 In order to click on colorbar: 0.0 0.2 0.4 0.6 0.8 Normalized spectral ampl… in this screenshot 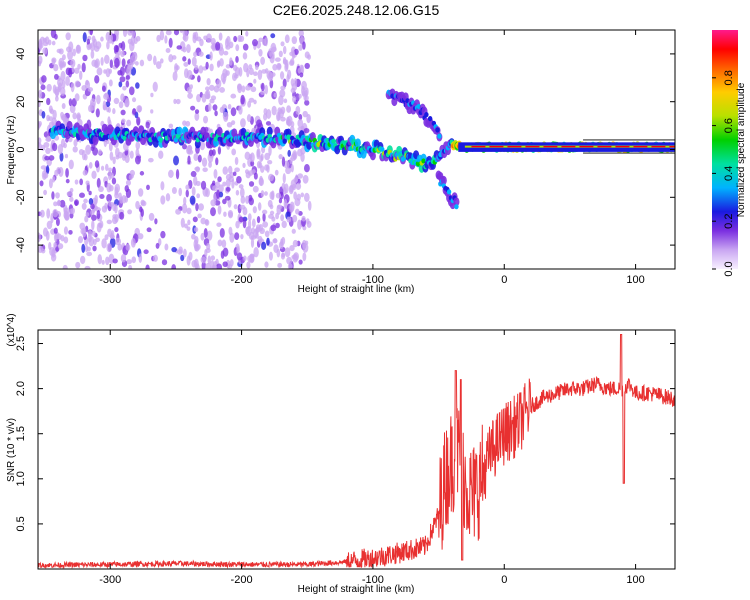, I will do `click(729, 153)`.